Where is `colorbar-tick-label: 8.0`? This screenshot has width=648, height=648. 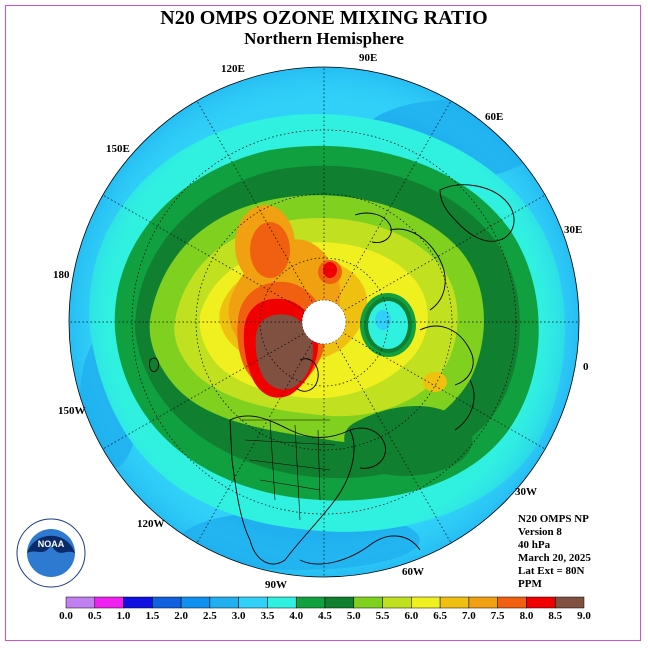 colorbar-tick-label: 8.0 is located at coordinates (527, 616).